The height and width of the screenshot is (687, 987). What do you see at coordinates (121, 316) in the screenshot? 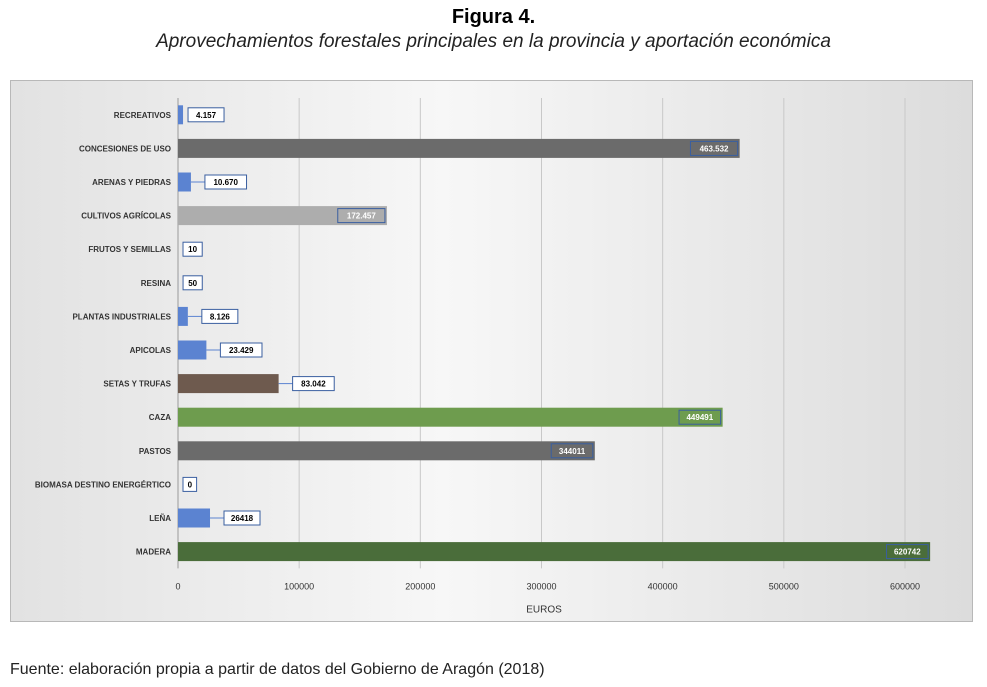
I see `category-label: PLANTAS INDUSTRIALES` at bounding box center [121, 316].